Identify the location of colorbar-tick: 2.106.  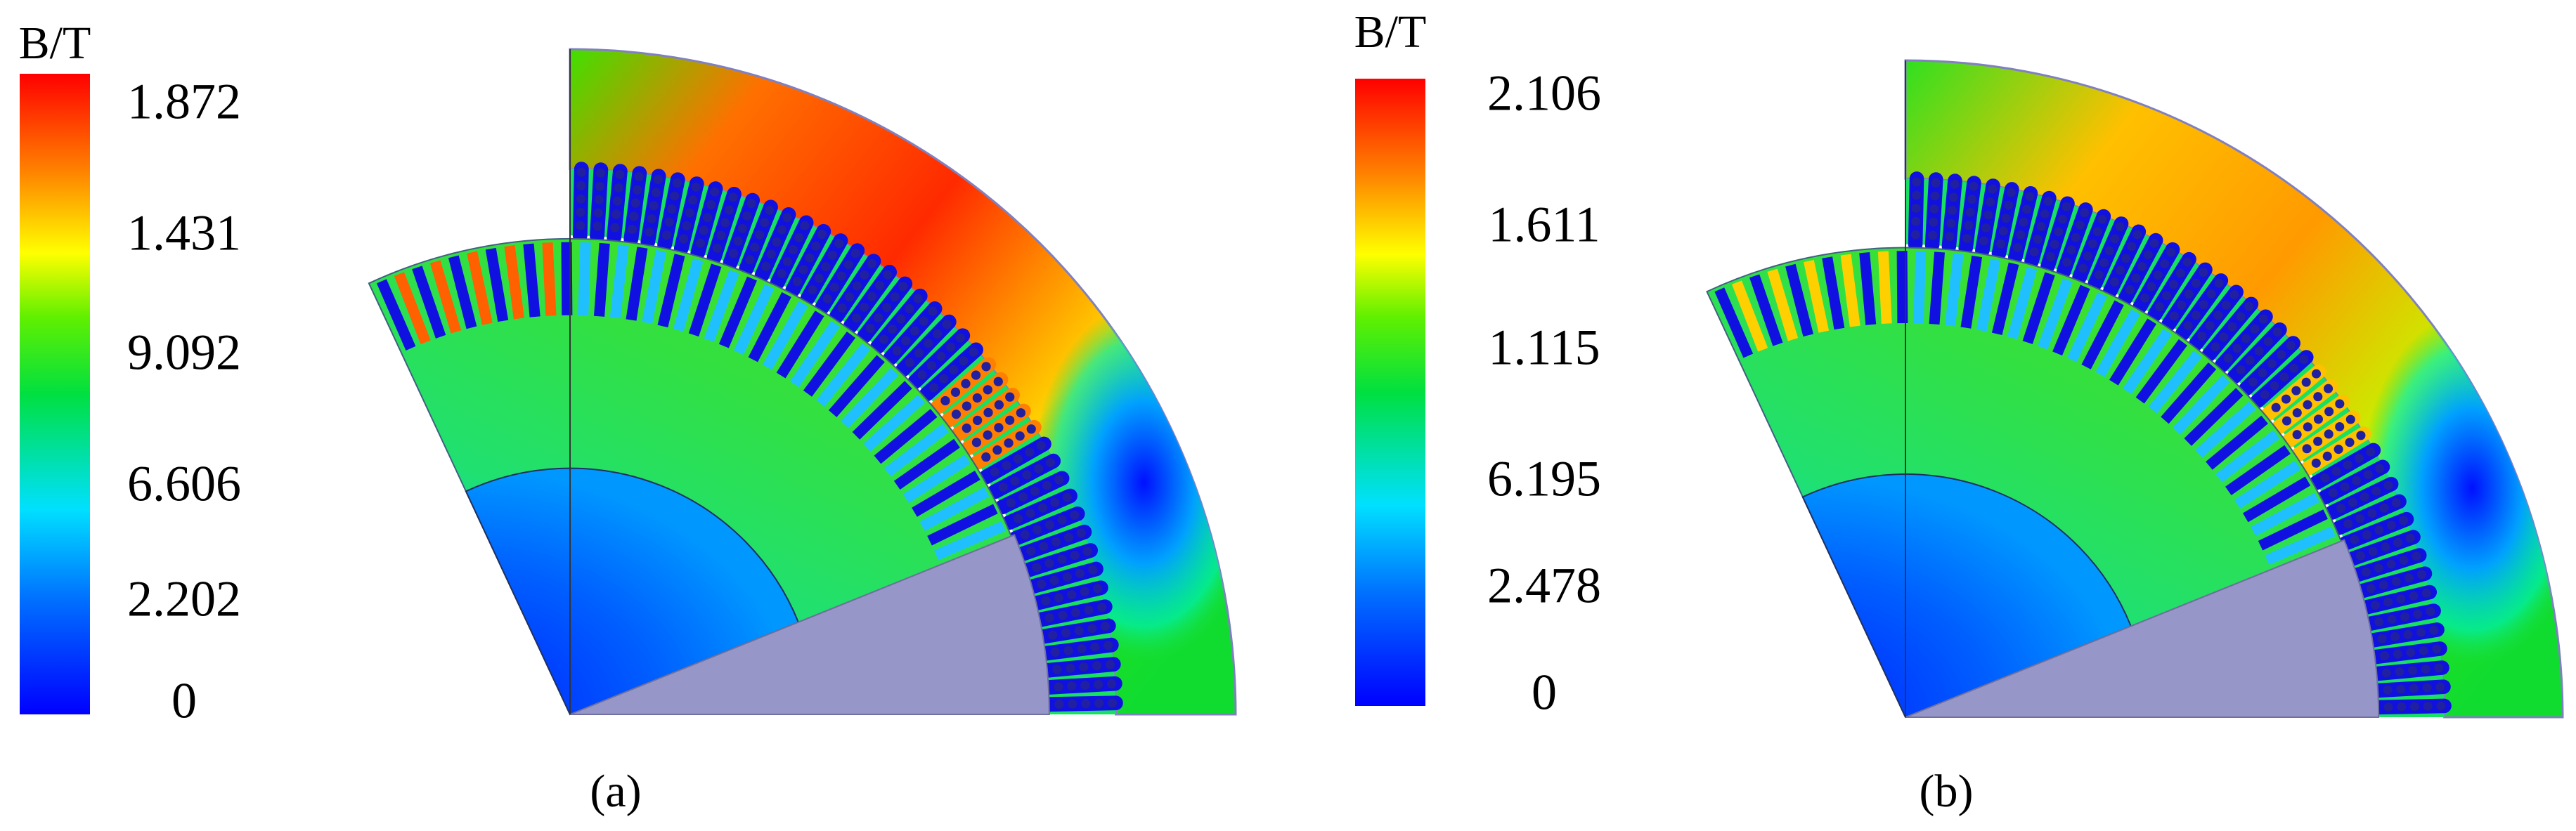
(1544, 93).